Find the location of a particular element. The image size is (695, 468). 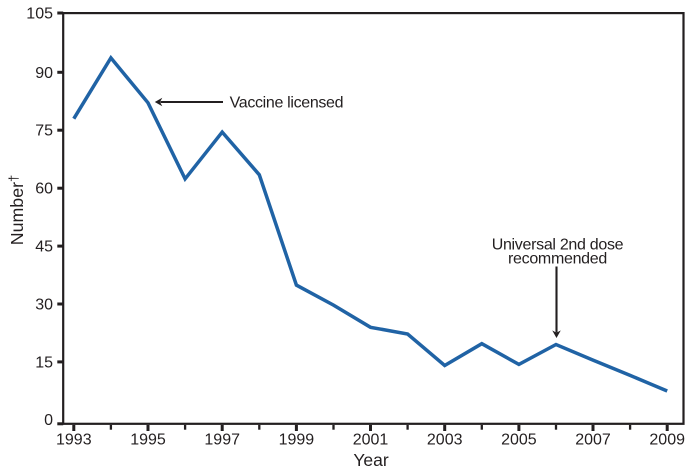

svg-text: 90 is located at coordinates (44, 73).